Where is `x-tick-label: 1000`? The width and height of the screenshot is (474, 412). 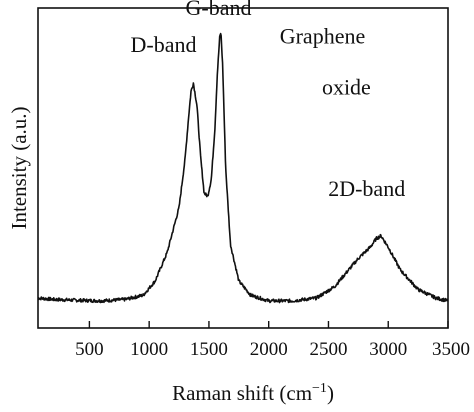
x-tick-label: 1000 is located at coordinates (149, 349).